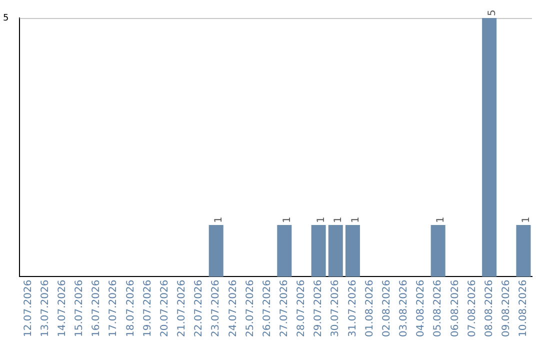  Describe the element at coordinates (80, 309) in the screenshot. I see `x-tick-label: 15.07.2026` at that location.